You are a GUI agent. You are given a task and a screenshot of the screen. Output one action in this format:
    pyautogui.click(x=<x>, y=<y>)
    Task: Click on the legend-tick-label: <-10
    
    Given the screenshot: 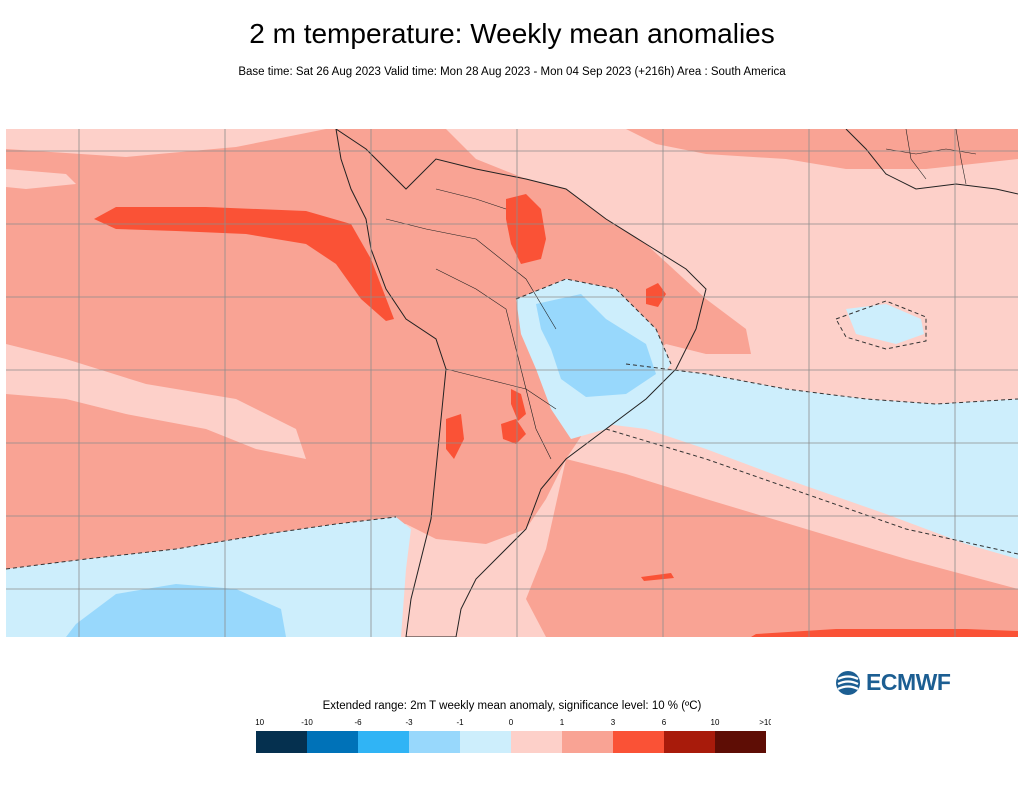 What is the action you would take?
    pyautogui.click(x=260, y=722)
    